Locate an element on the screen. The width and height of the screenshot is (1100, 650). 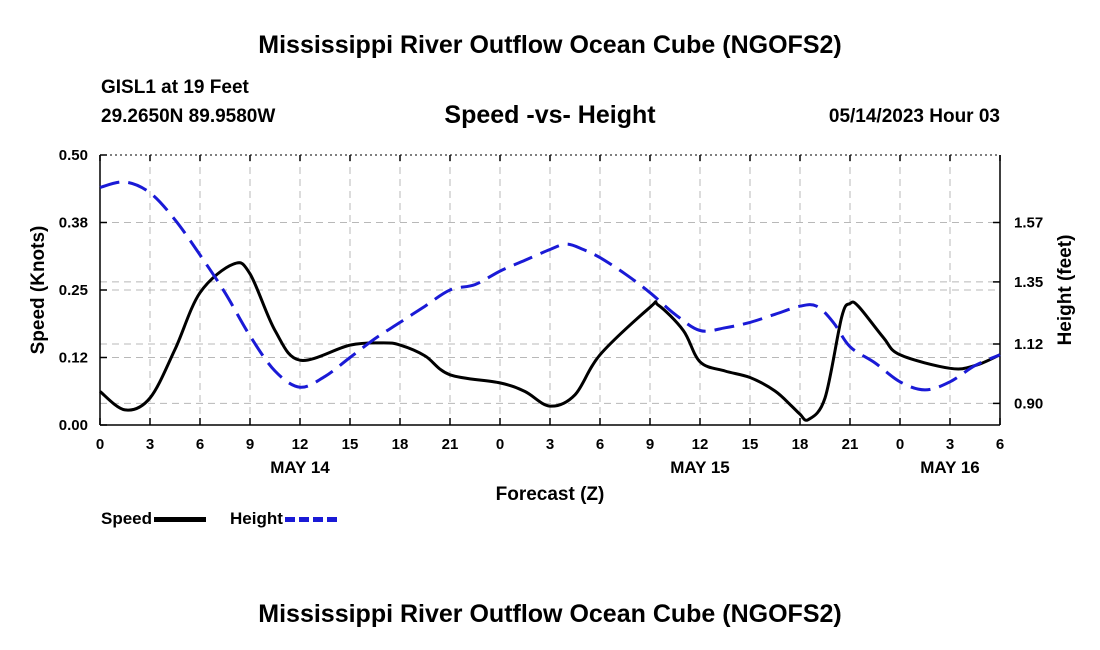
x-axis-title: Forecast (Z) is located at coordinates (550, 494).